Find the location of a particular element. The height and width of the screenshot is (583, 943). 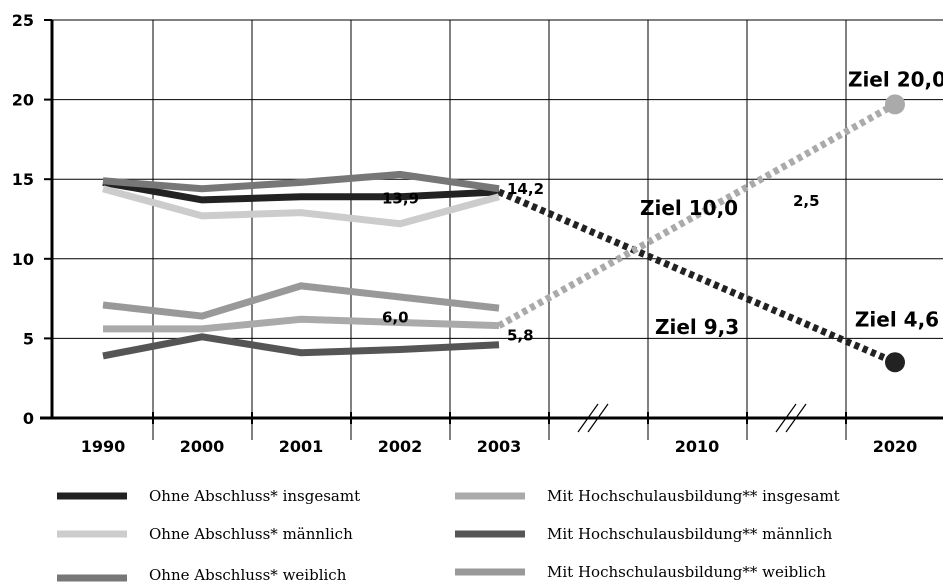

legend-label: Mit Hochschulausbildung** weiblich is located at coordinates (686, 572).